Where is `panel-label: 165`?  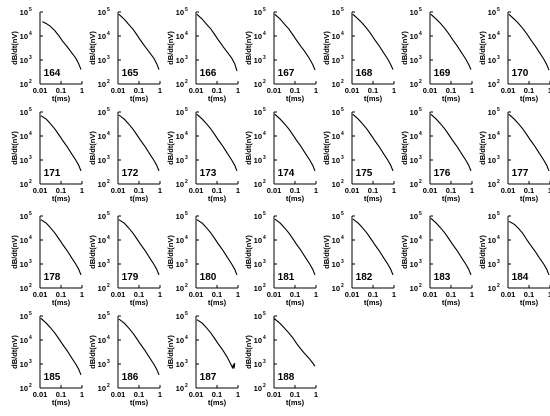 panel-label: 165 is located at coordinates (130, 73).